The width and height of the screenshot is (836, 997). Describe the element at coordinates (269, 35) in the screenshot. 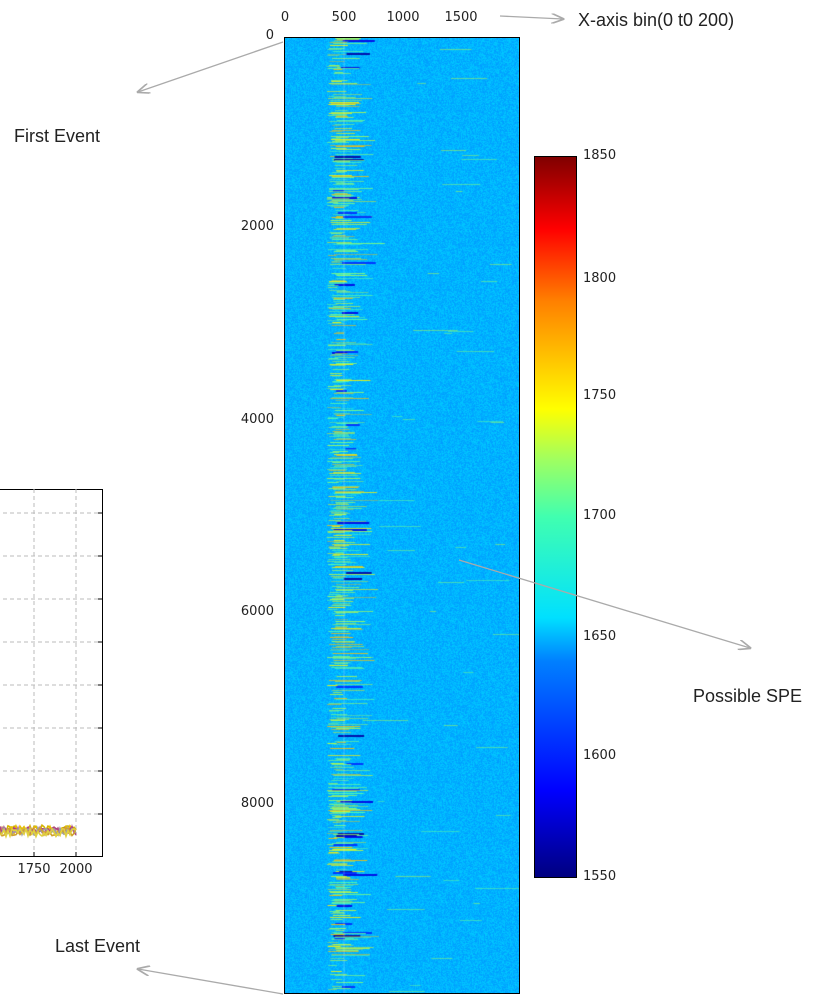

I see `y-tick-0: 0` at that location.